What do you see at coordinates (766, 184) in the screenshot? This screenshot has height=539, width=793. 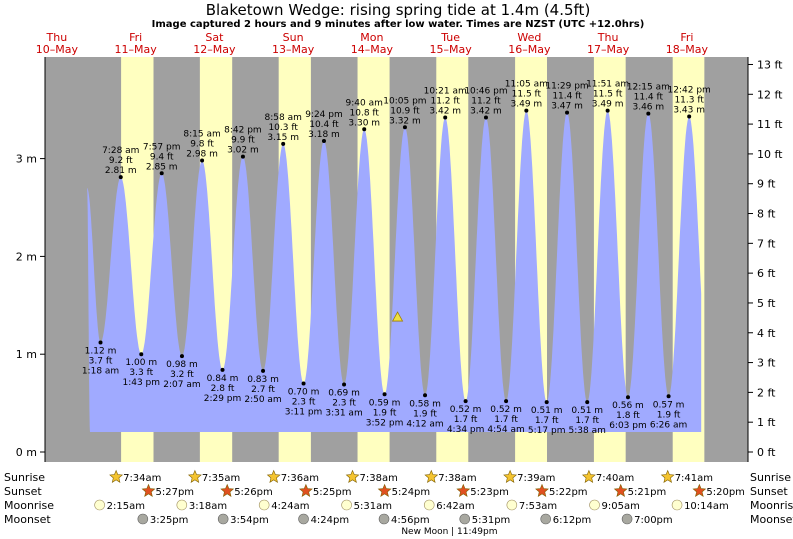 I see `right-axis-tick-label: 9 ft` at bounding box center [766, 184].